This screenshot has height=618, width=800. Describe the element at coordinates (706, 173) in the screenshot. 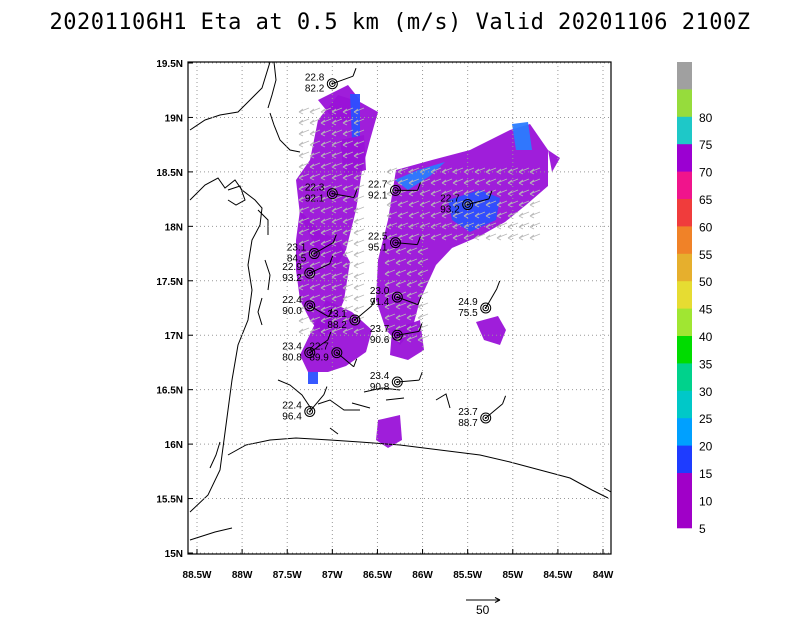

I see `colorbar-label: 70` at that location.